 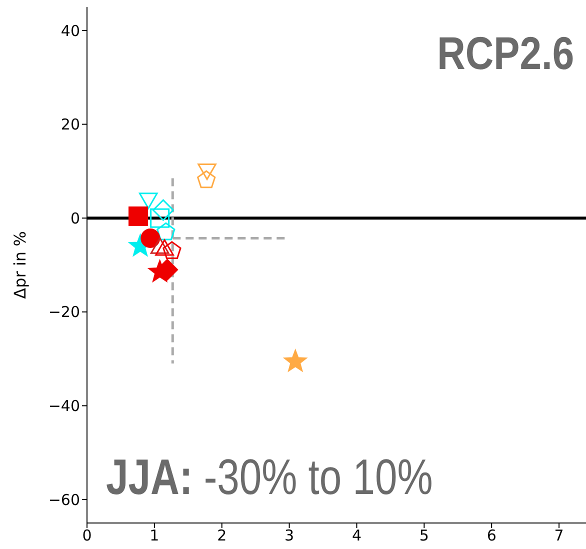 What do you see at coordinates (505, 53) in the screenshot?
I see `annotation: RCP2.6` at bounding box center [505, 53].